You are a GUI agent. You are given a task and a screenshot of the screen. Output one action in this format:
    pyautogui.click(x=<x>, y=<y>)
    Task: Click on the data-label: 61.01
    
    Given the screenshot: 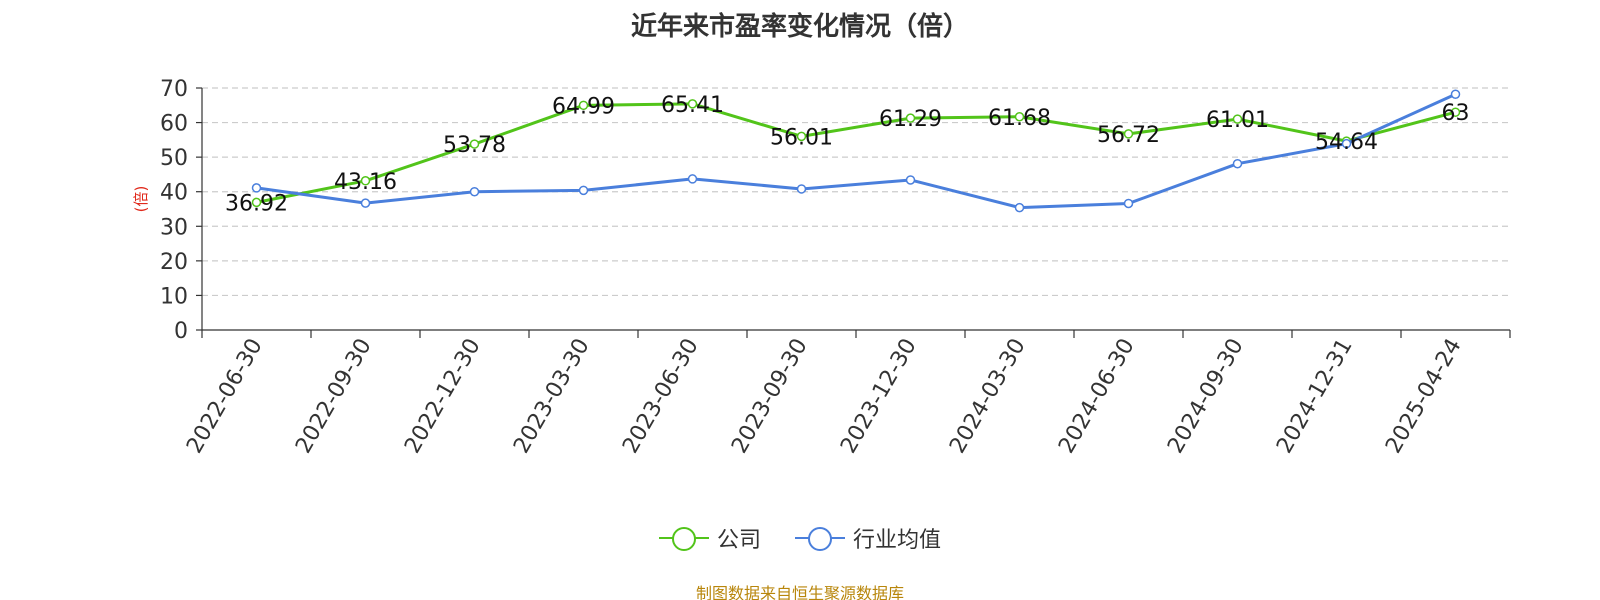 What is the action you would take?
    pyautogui.click(x=1237, y=120)
    